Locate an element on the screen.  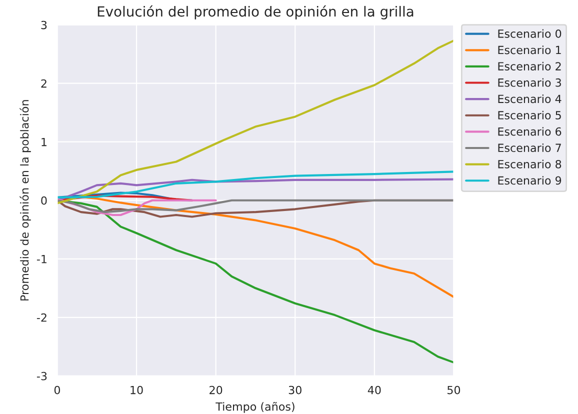
legend-label: Escenario 9 is located at coordinates (530, 180).